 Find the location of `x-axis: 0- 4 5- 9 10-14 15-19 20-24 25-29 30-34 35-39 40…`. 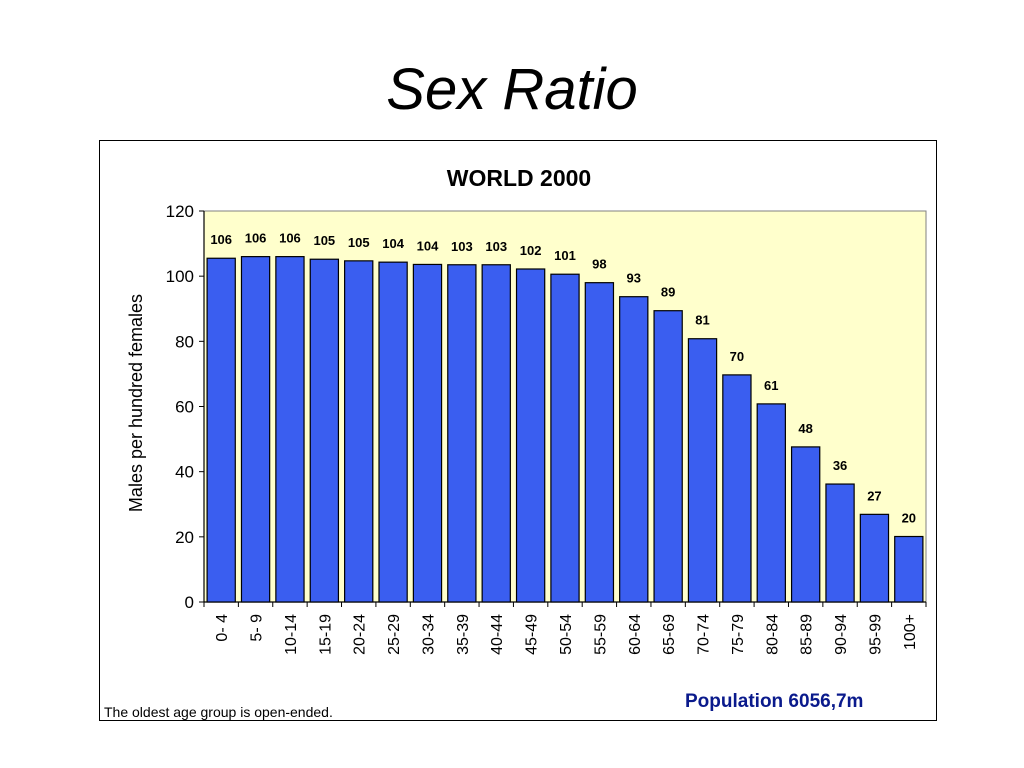

x-axis: 0- 4 5- 9 10-14 15-19 20-24 25-29 30-34 35-39 40… is located at coordinates (565, 628).